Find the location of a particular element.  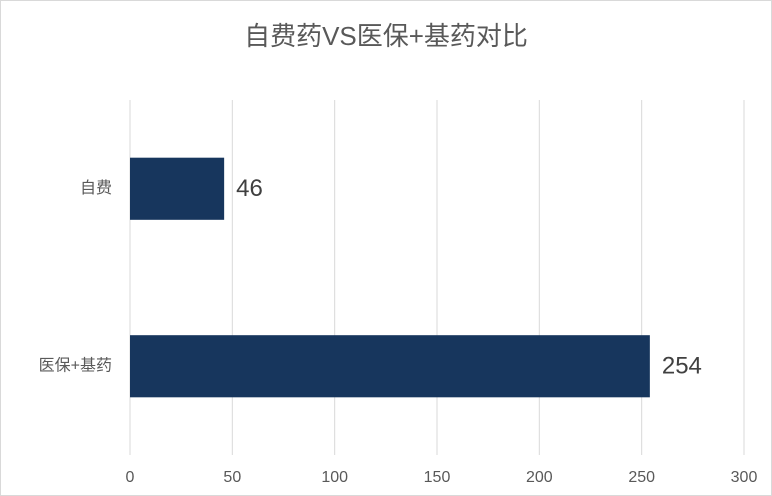

x-tick-label: 300 is located at coordinates (744, 477).